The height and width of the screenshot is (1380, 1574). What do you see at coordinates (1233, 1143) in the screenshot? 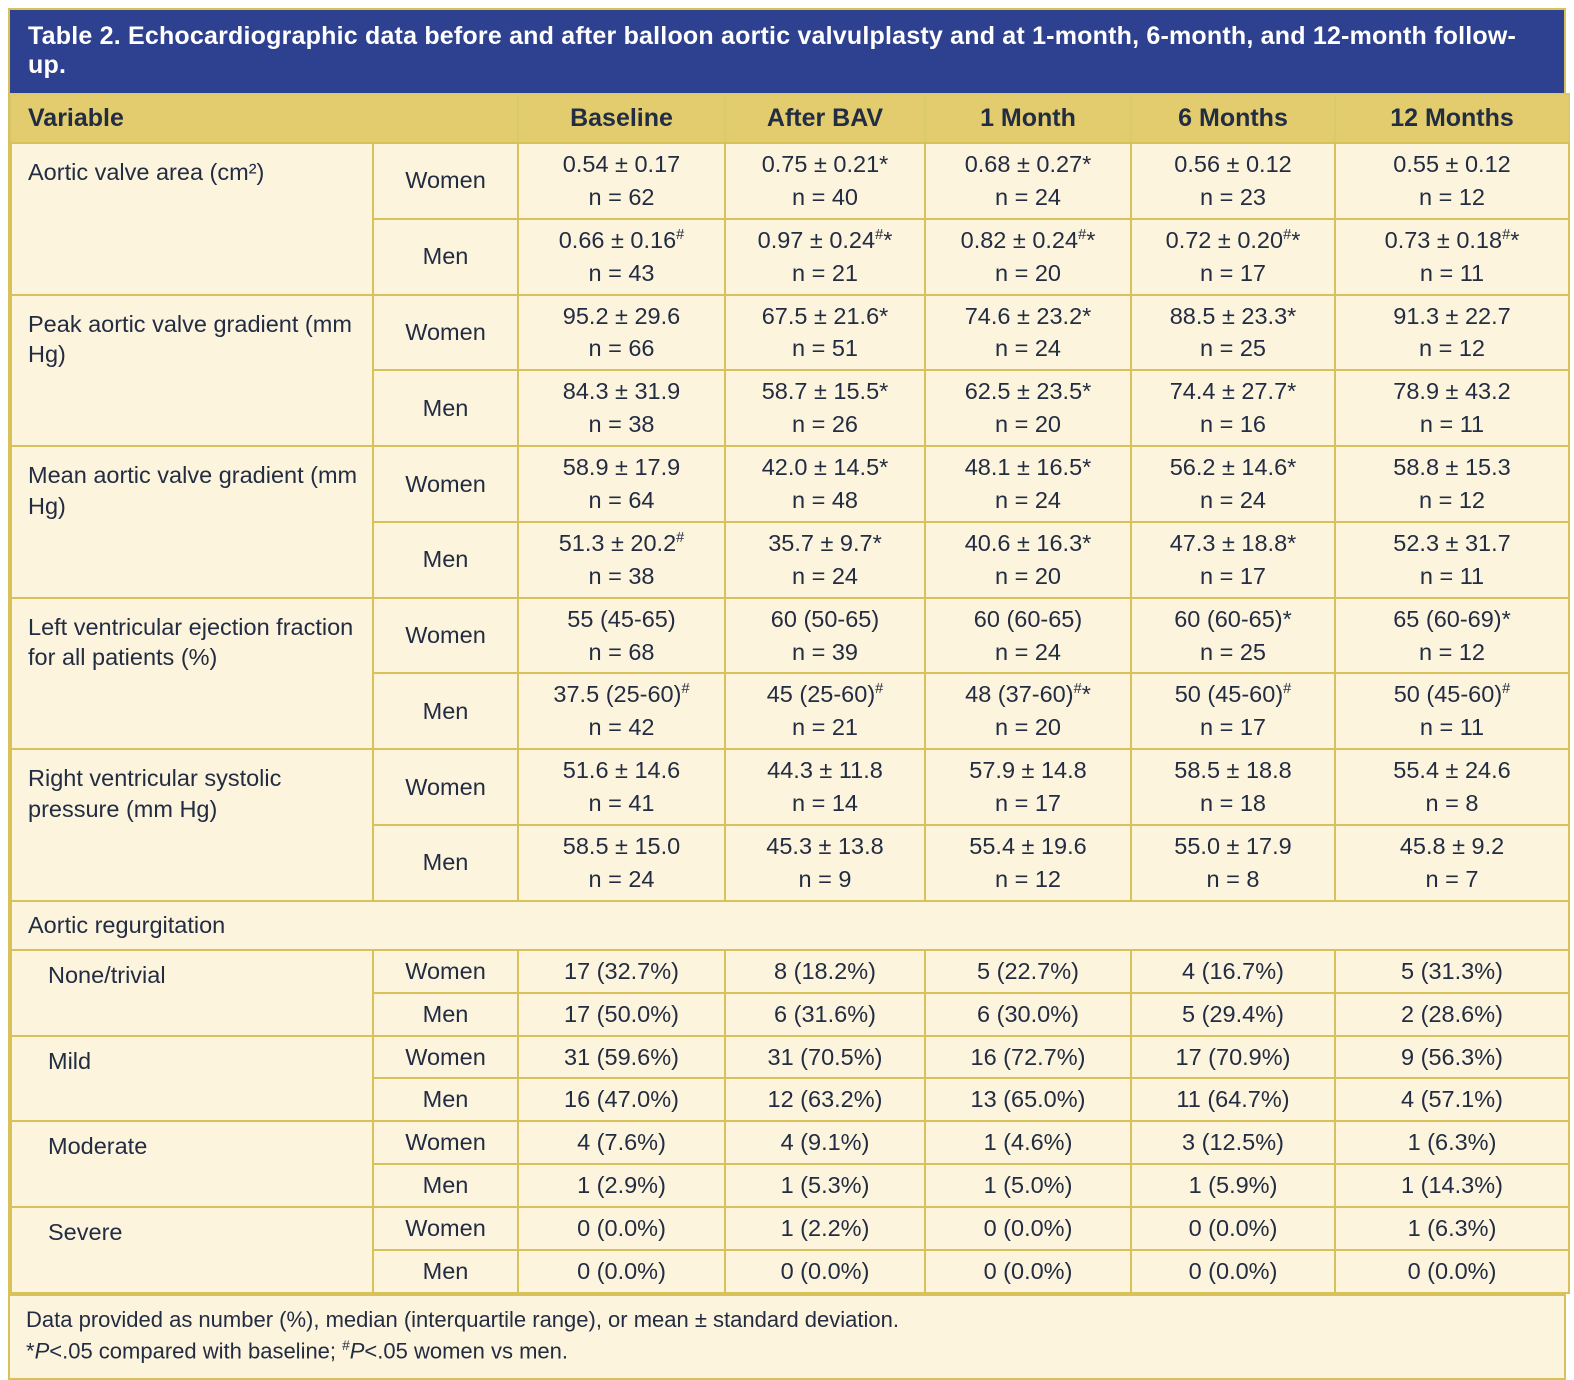
I see `data-cell: 3 (12.5%)` at bounding box center [1233, 1143].